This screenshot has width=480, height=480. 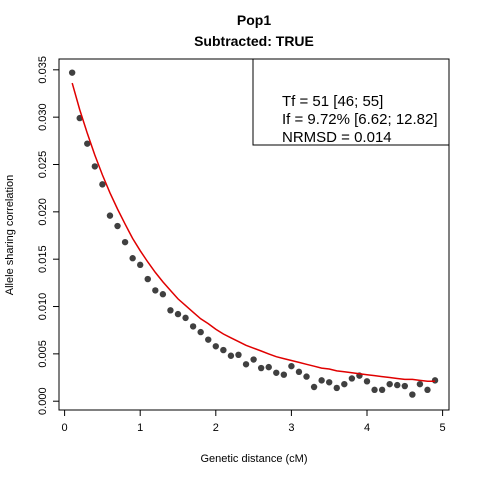 What do you see at coordinates (337, 137) in the screenshot?
I see `legend-line-nrmsd: NRMSD = 0.014` at bounding box center [337, 137].